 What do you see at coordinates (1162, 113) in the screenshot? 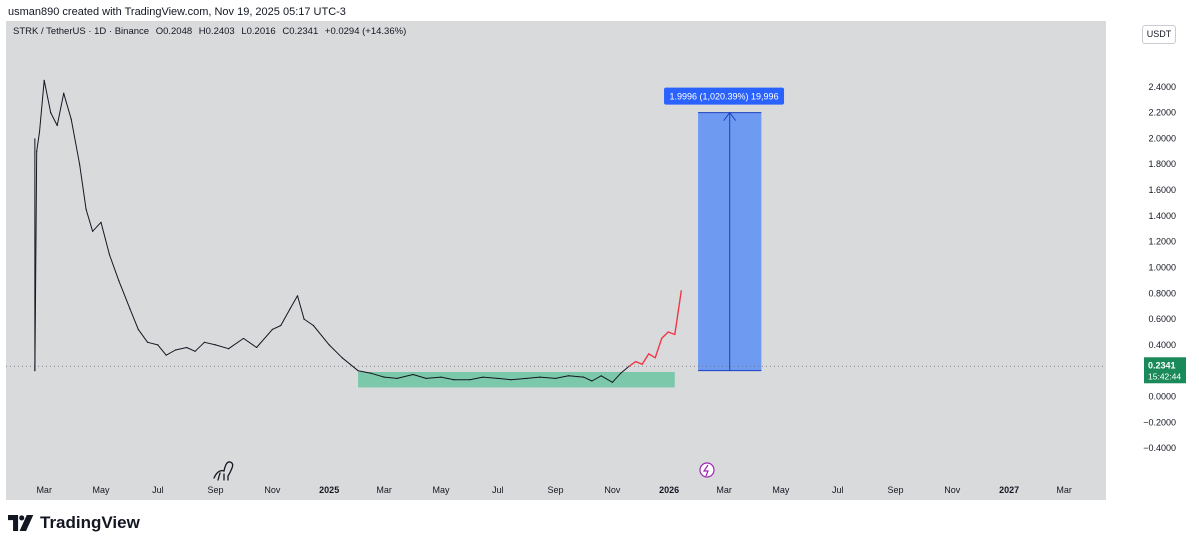
I see `y-tick-label: 2.2000` at bounding box center [1162, 113].